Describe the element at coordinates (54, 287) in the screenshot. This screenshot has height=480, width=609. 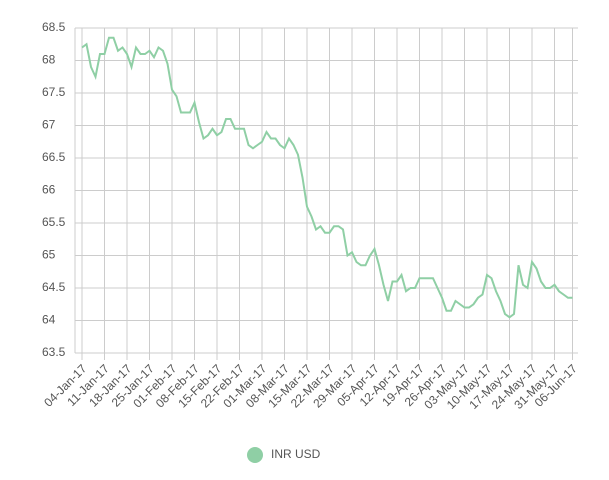
I see `y-tick-label: 64.5` at that location.